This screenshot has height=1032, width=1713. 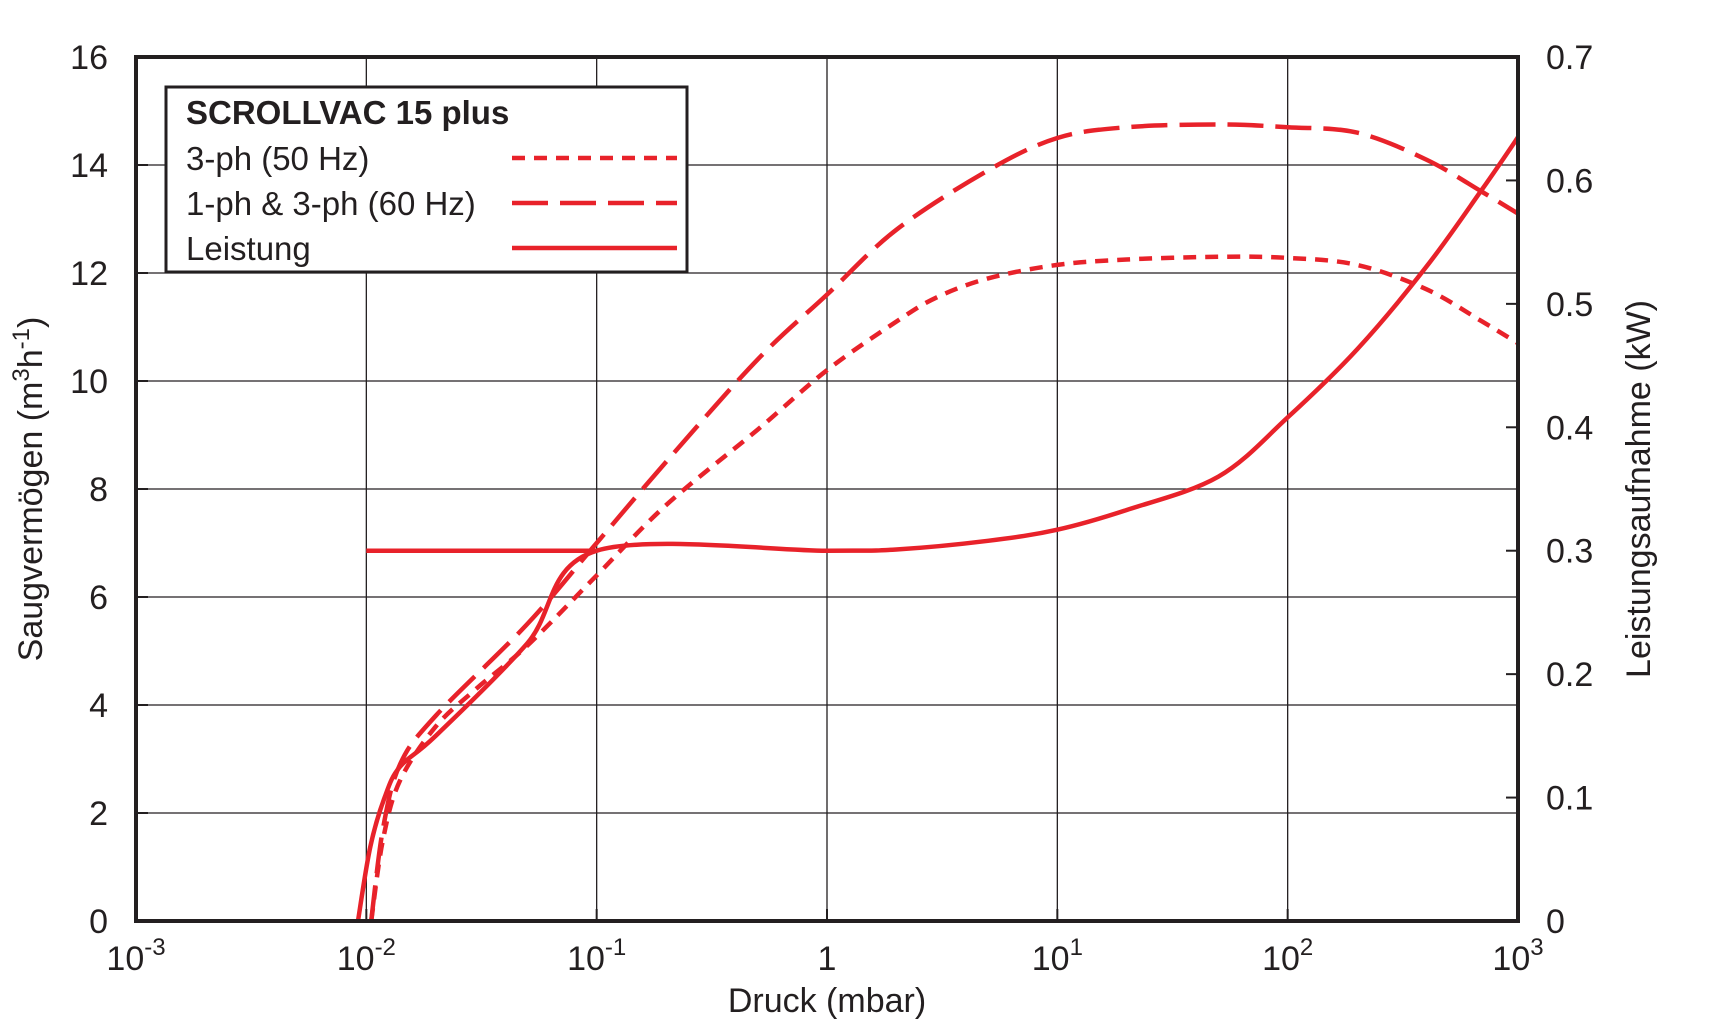 What do you see at coordinates (331, 203) in the screenshot?
I see `legend-label: 1-ph & 3-ph (60 Hz)` at bounding box center [331, 203].